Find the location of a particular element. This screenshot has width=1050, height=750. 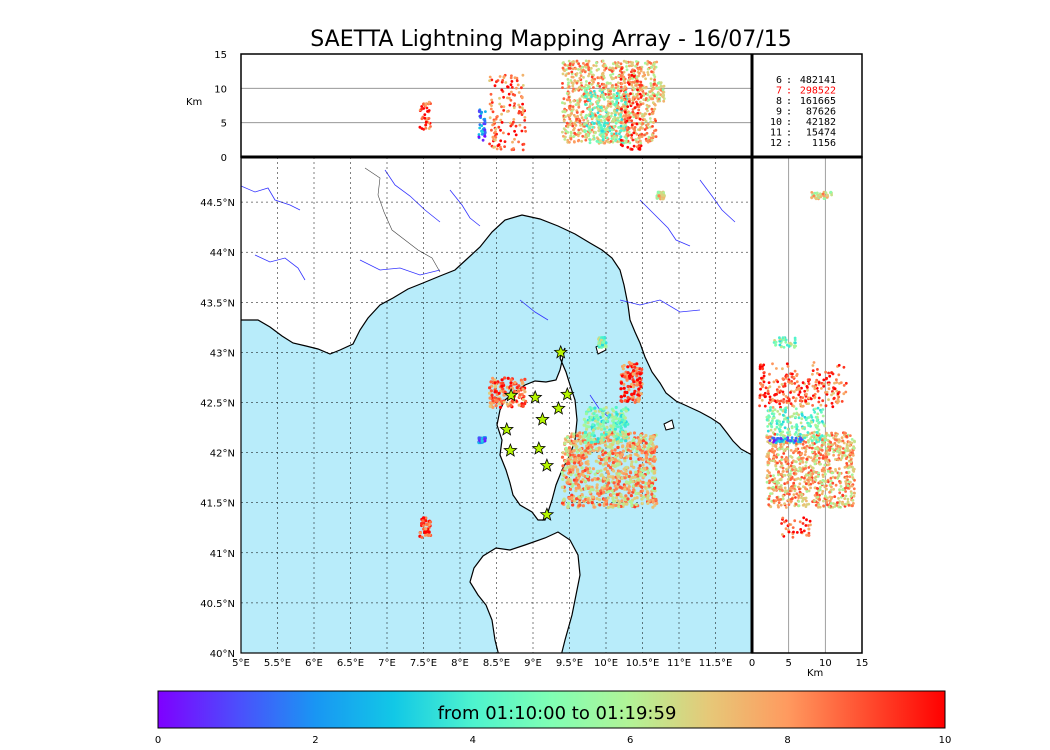

legend-key: 9 is located at coordinates (779, 112).